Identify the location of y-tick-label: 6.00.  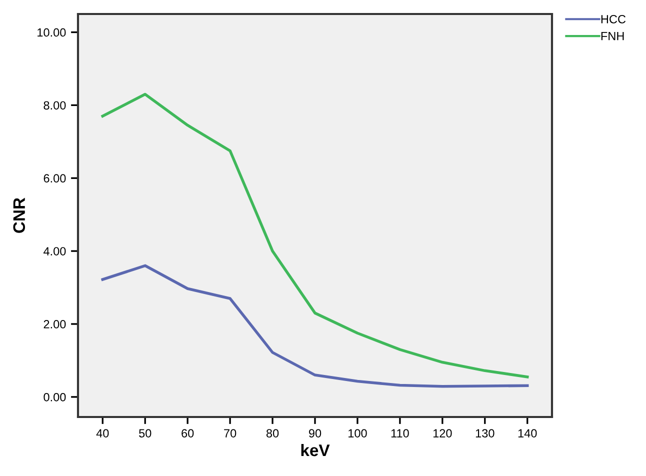
(55, 178).